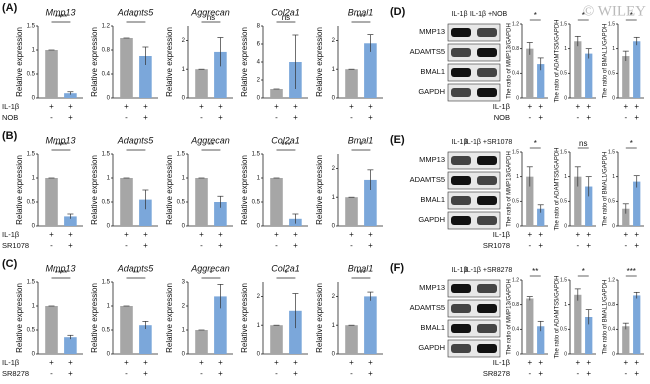 The image size is (650, 384). Describe the element at coordinates (285, 140) in the screenshot. I see `chart-title: Col2a1` at that location.